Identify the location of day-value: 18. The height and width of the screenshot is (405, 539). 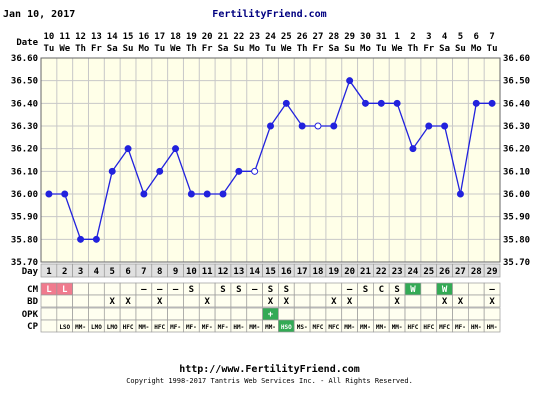
(318, 272).